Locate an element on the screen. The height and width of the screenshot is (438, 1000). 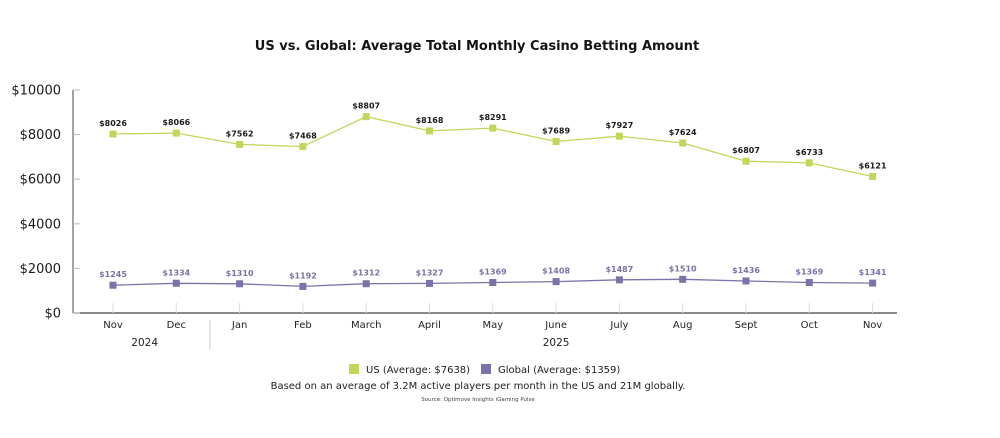
data-label-us: $7468 is located at coordinates (303, 135).